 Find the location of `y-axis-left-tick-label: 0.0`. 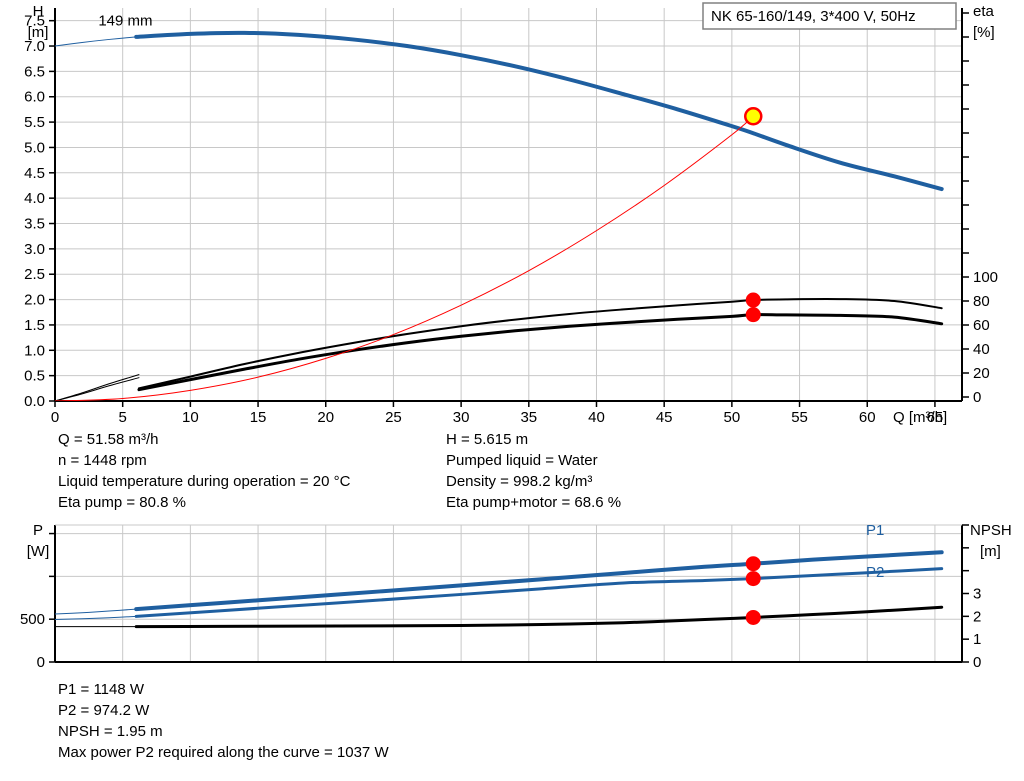

y-axis-left-tick-label: 0.0 is located at coordinates (34, 401).